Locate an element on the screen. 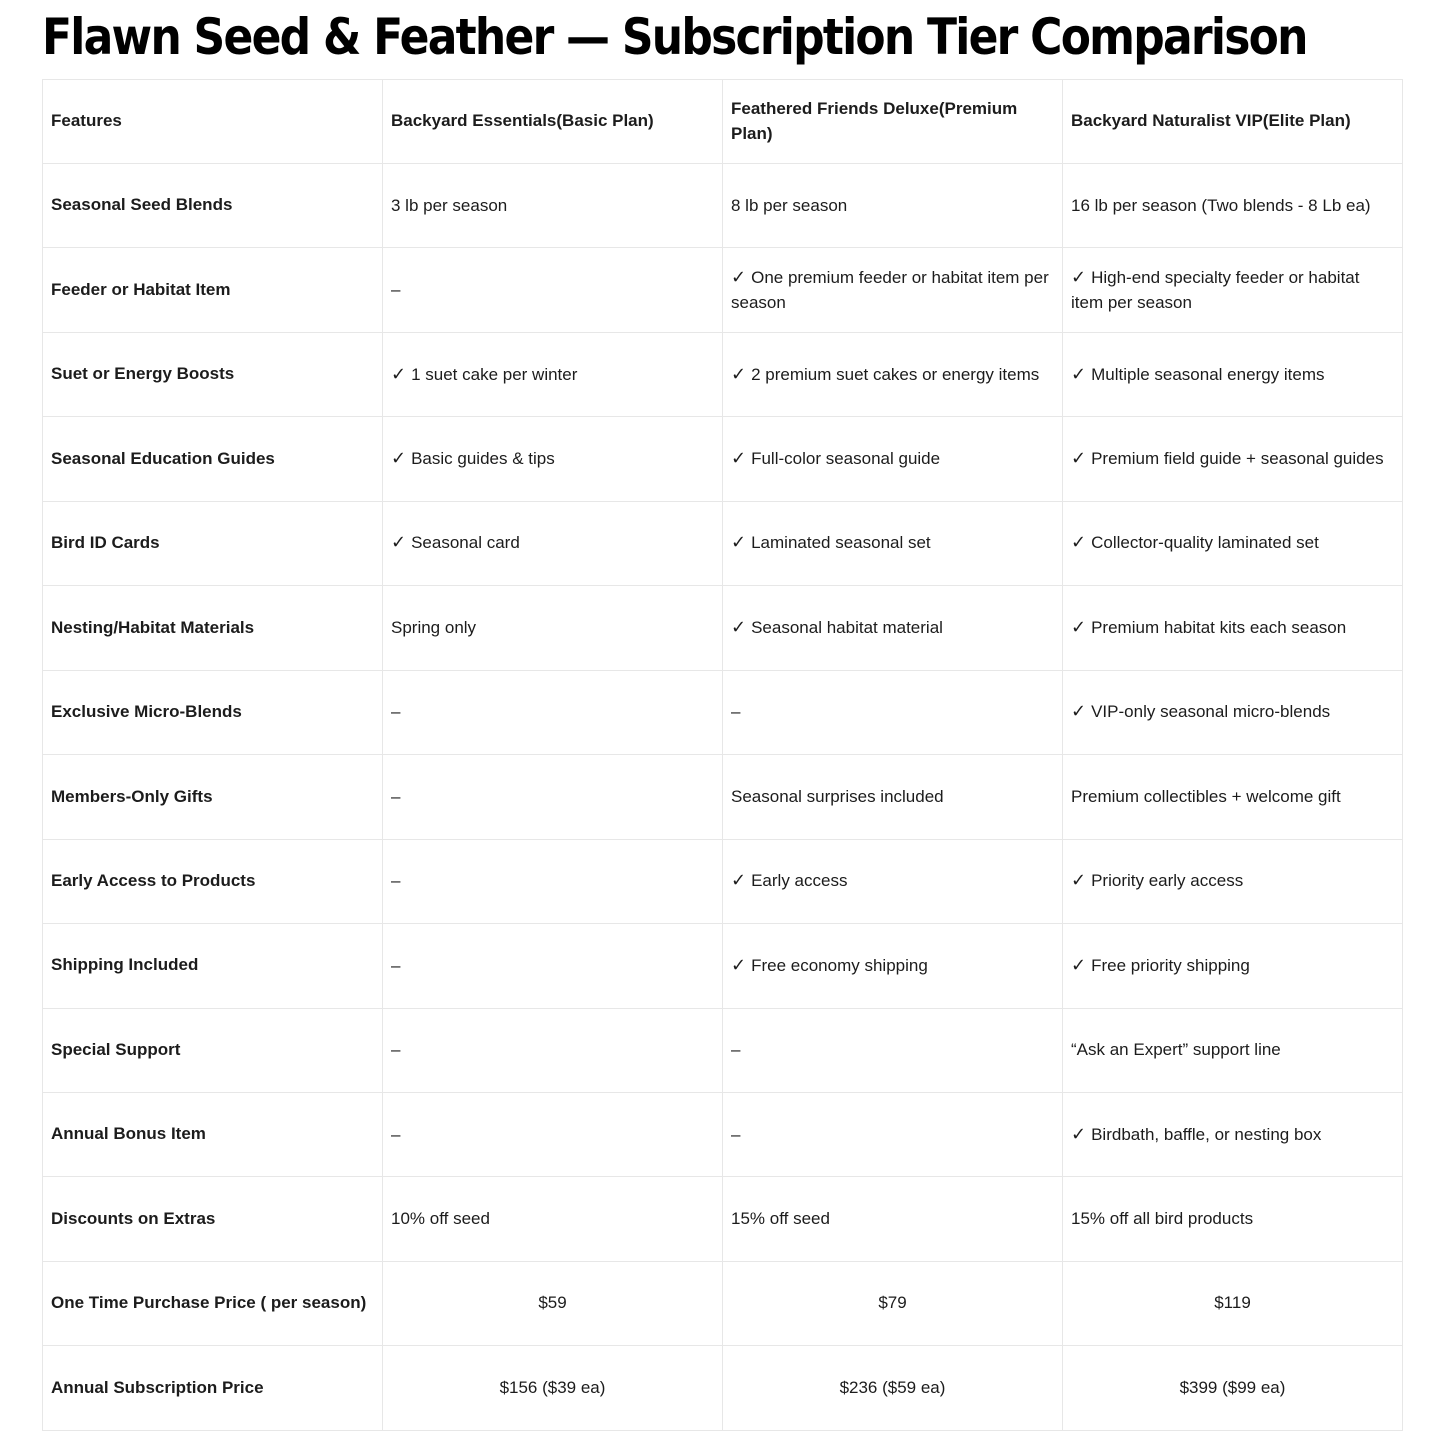 Image resolution: width=1445 pixels, height=1453 pixels. feature-name: Discounts on Extras is located at coordinates (212, 1219).